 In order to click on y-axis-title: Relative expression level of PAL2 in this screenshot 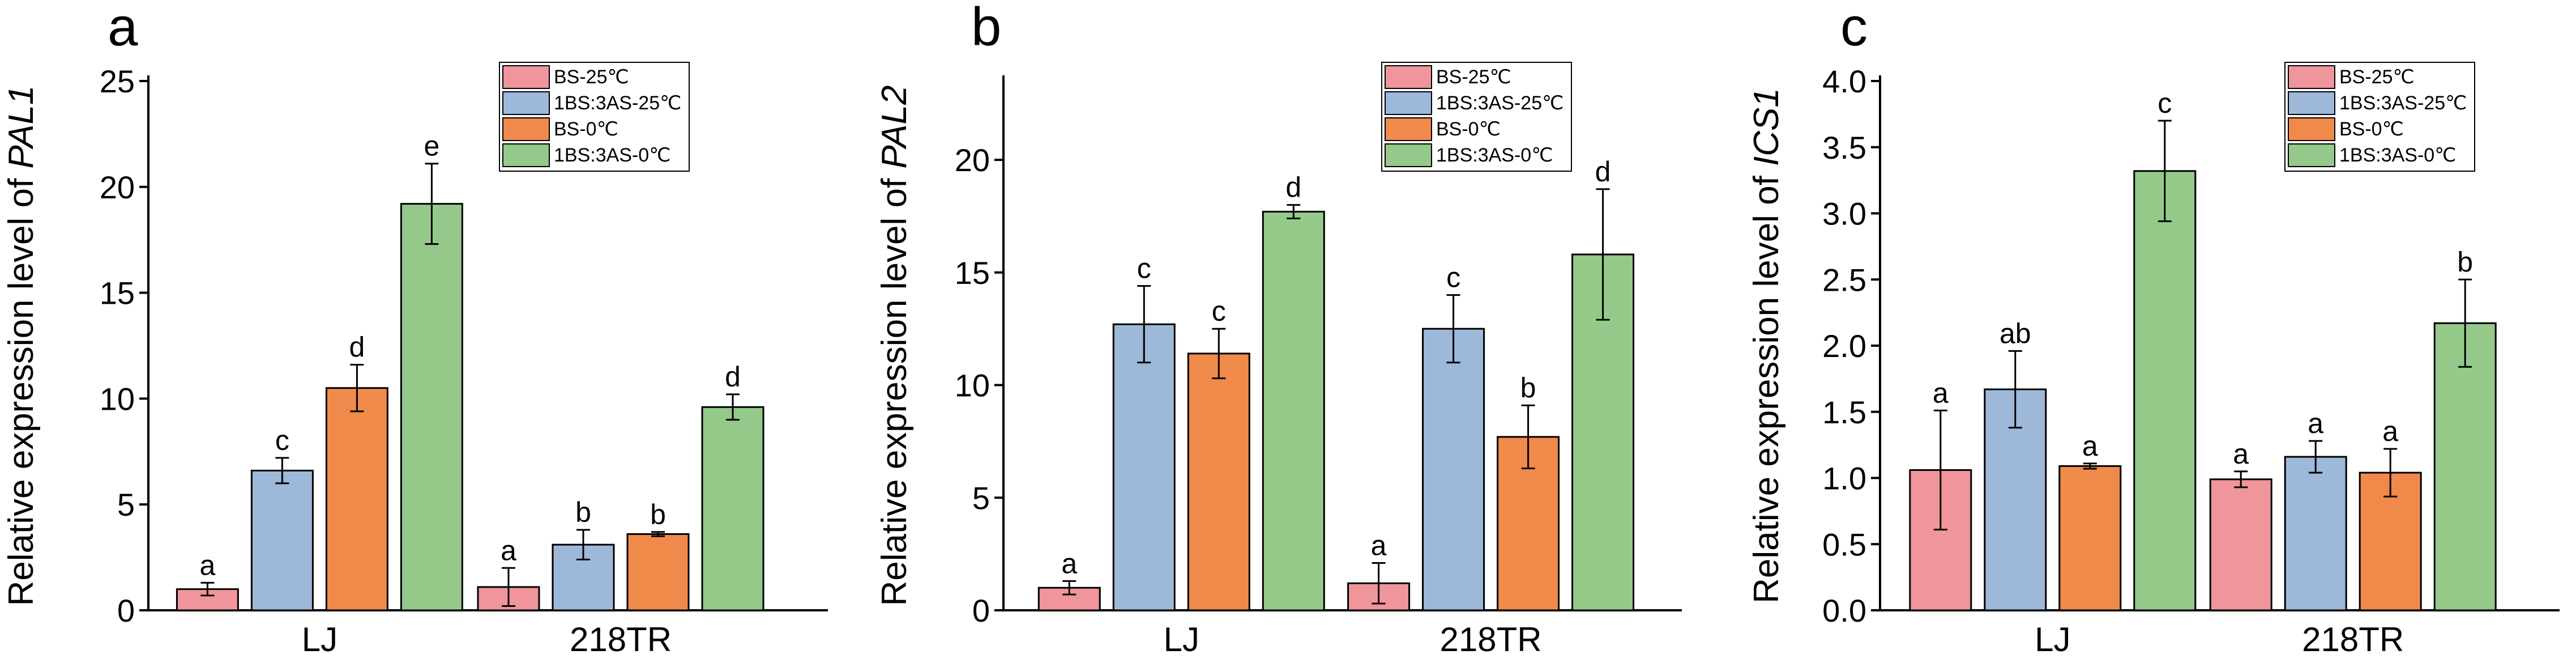, I will do `click(895, 345)`.